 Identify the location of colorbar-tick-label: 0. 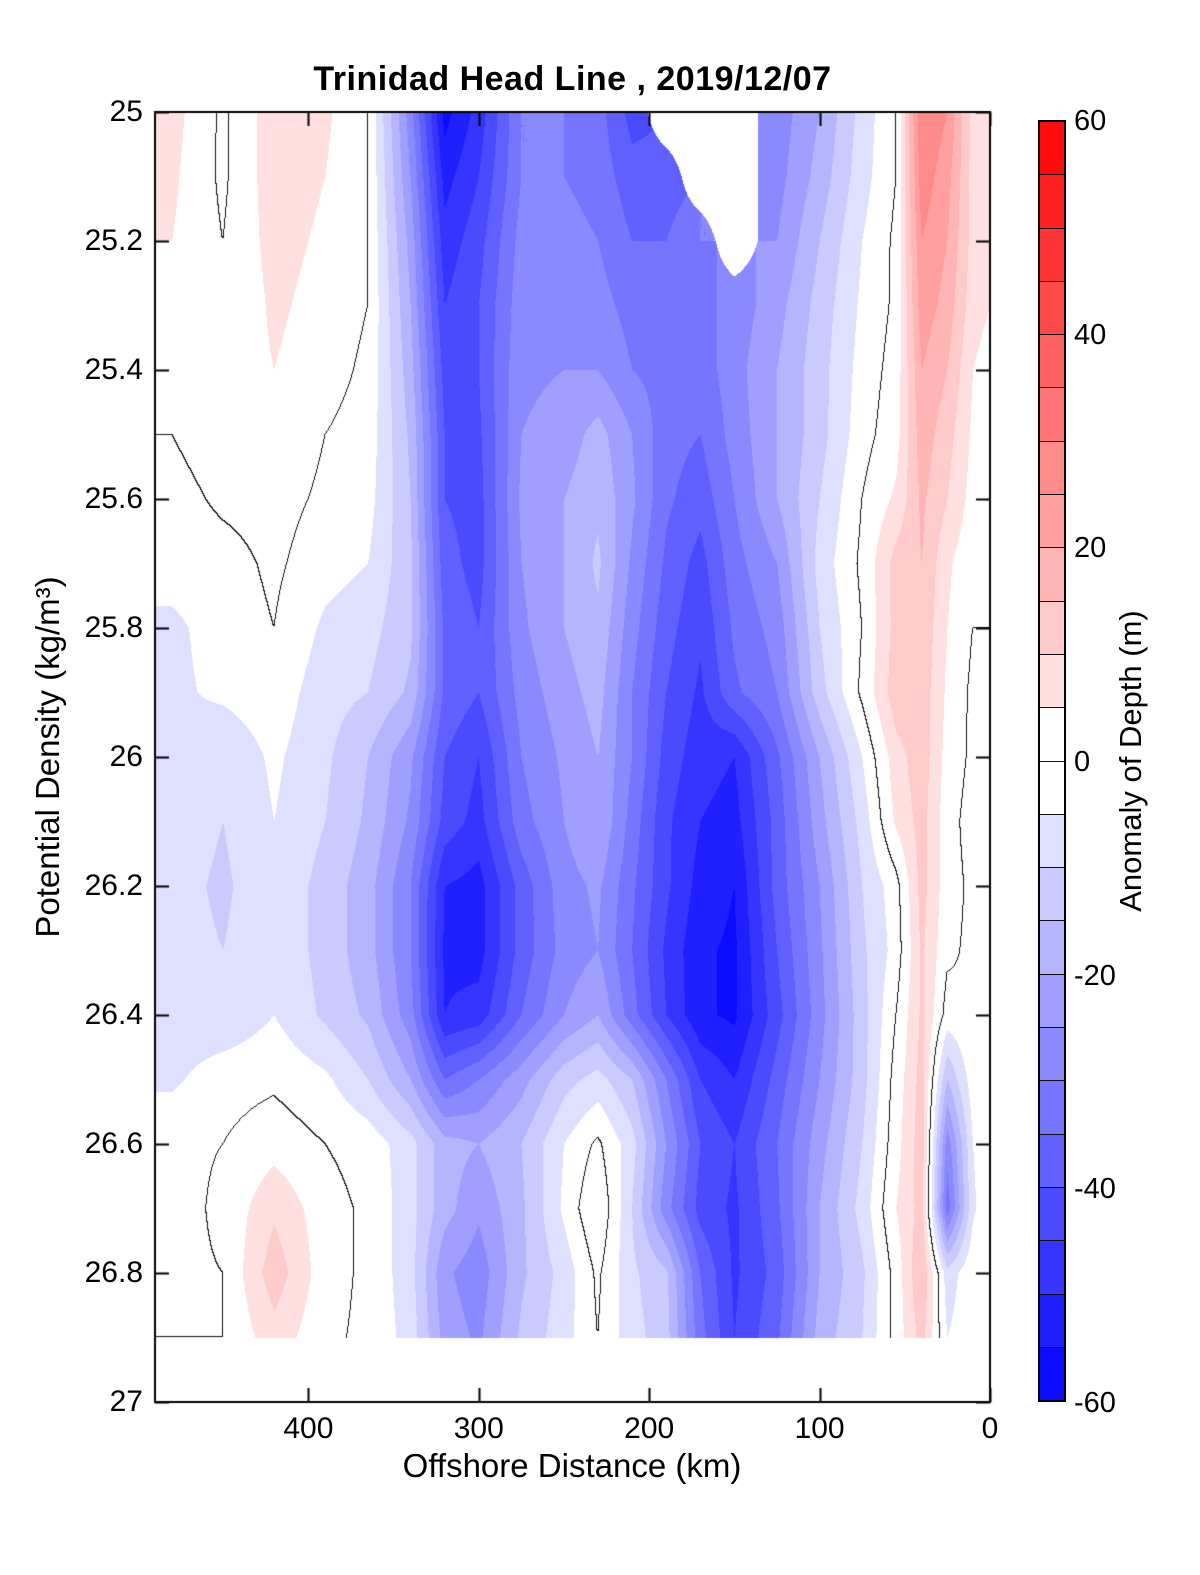
(1082, 762).